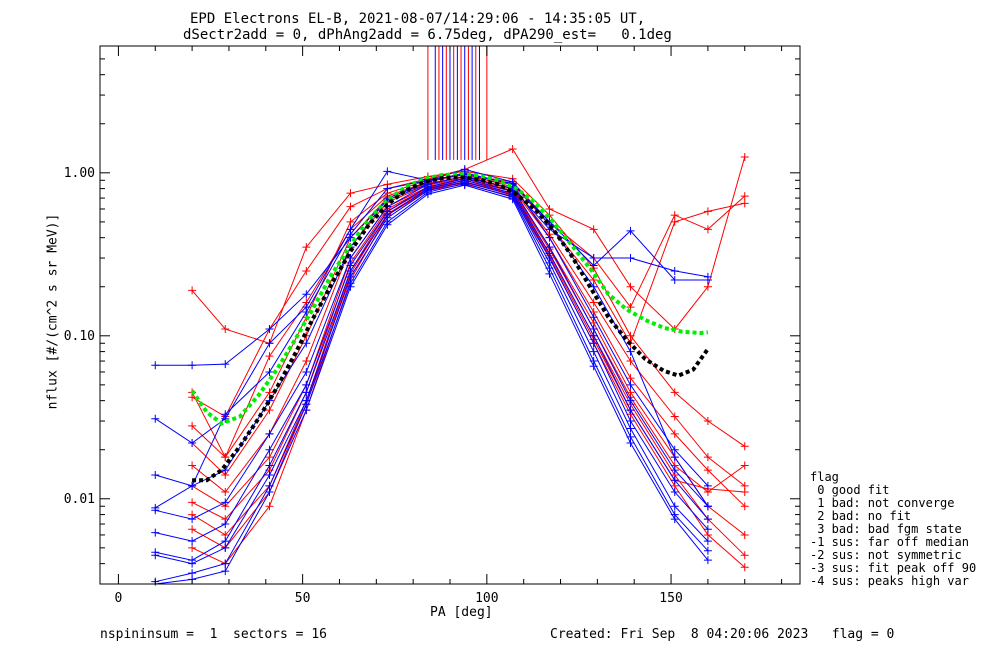 The image size is (1000, 650). Describe the element at coordinates (53, 311) in the screenshot. I see `y-axis-label: nflux [#/(cm^2 s sr MeV)]` at that location.